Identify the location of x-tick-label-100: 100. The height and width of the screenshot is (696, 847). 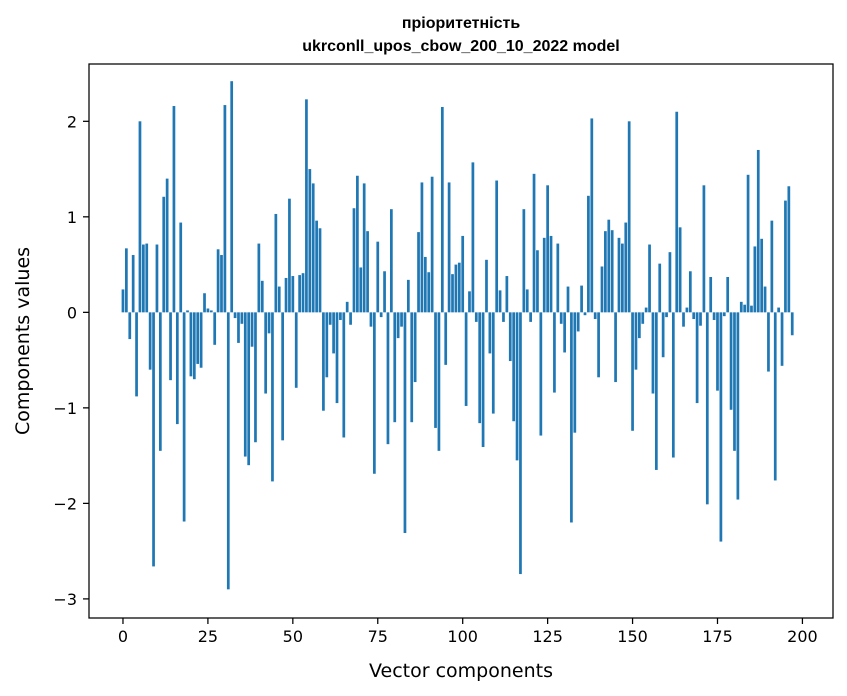
(462, 636).